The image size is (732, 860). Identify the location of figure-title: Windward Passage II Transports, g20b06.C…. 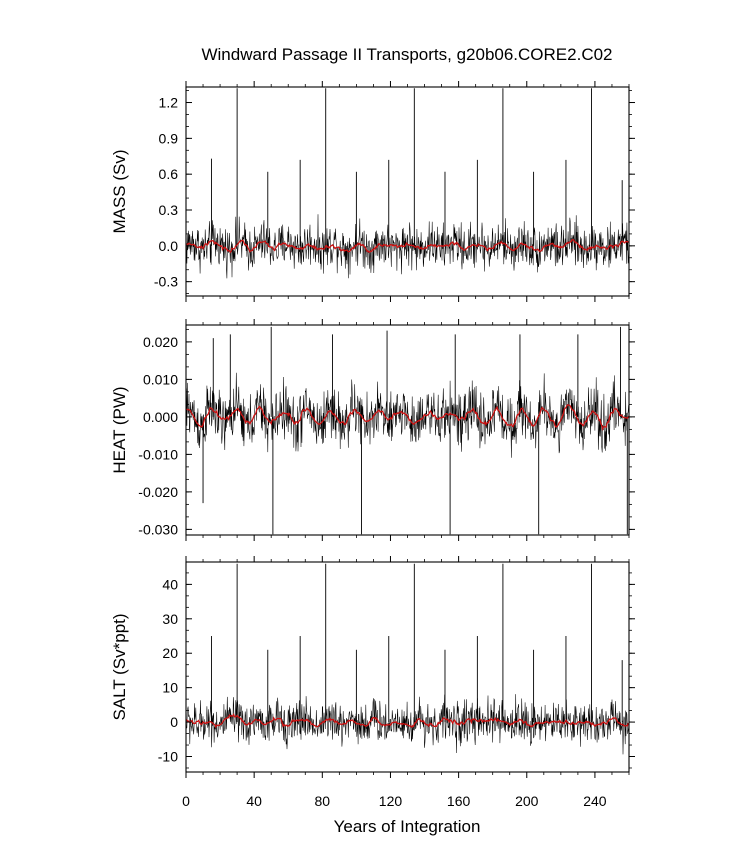
(406, 54).